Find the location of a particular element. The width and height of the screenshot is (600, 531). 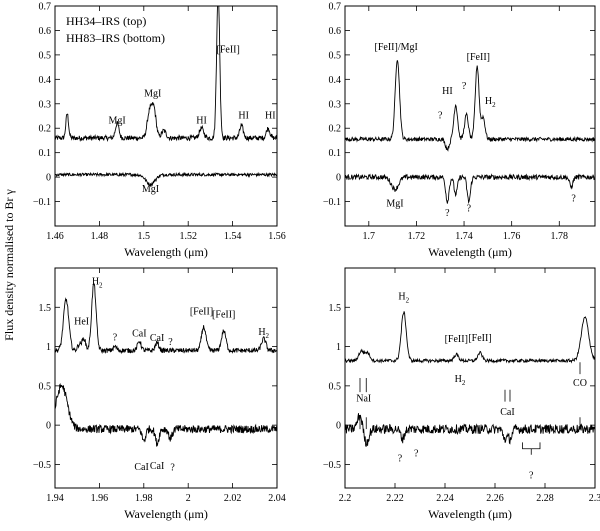

bracket-marker is located at coordinates (531, 448).